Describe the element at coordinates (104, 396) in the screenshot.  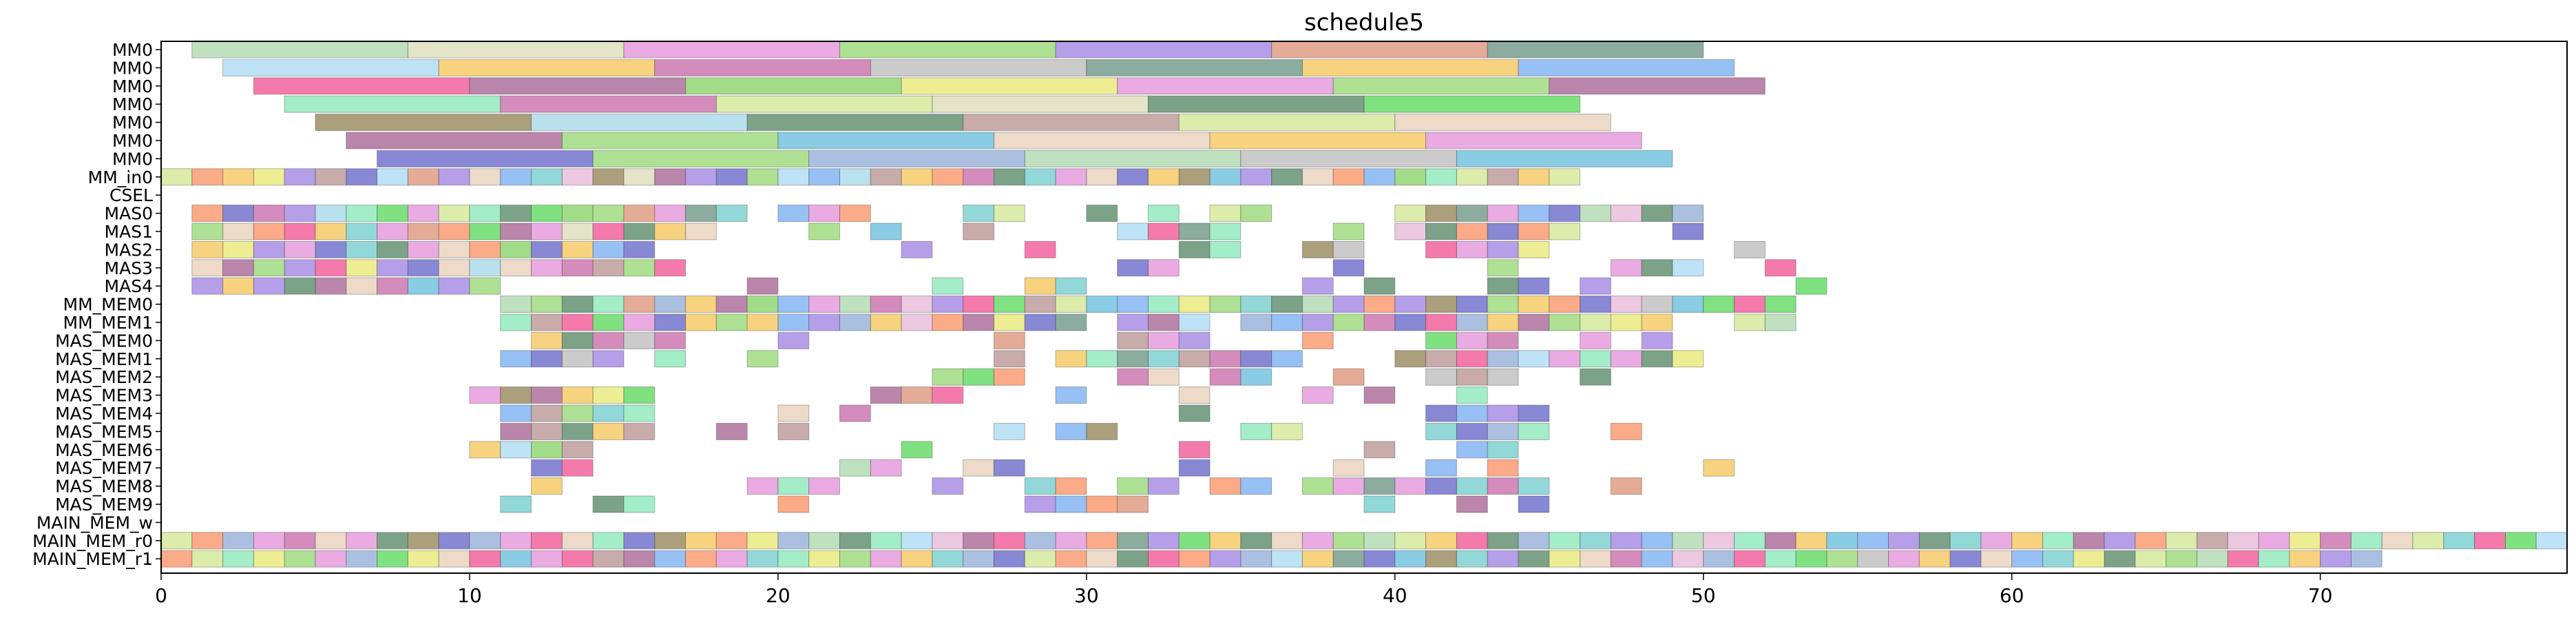
I see `y-tick-label: MAS_MEM3` at that location.